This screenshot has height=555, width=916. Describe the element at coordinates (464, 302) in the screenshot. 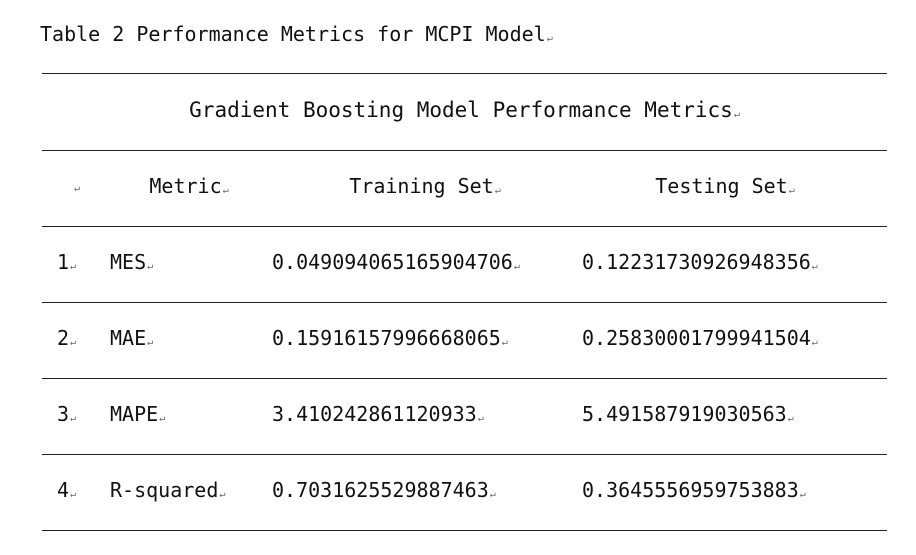

I see `table-row-1-rule` at that location.